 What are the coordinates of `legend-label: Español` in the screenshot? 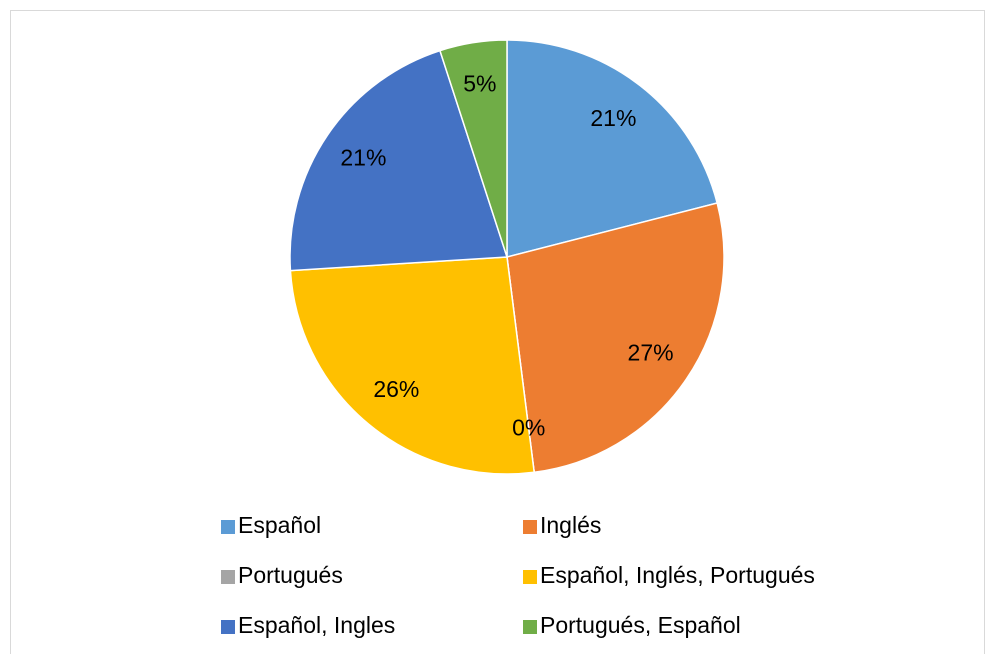 It's located at (279, 525).